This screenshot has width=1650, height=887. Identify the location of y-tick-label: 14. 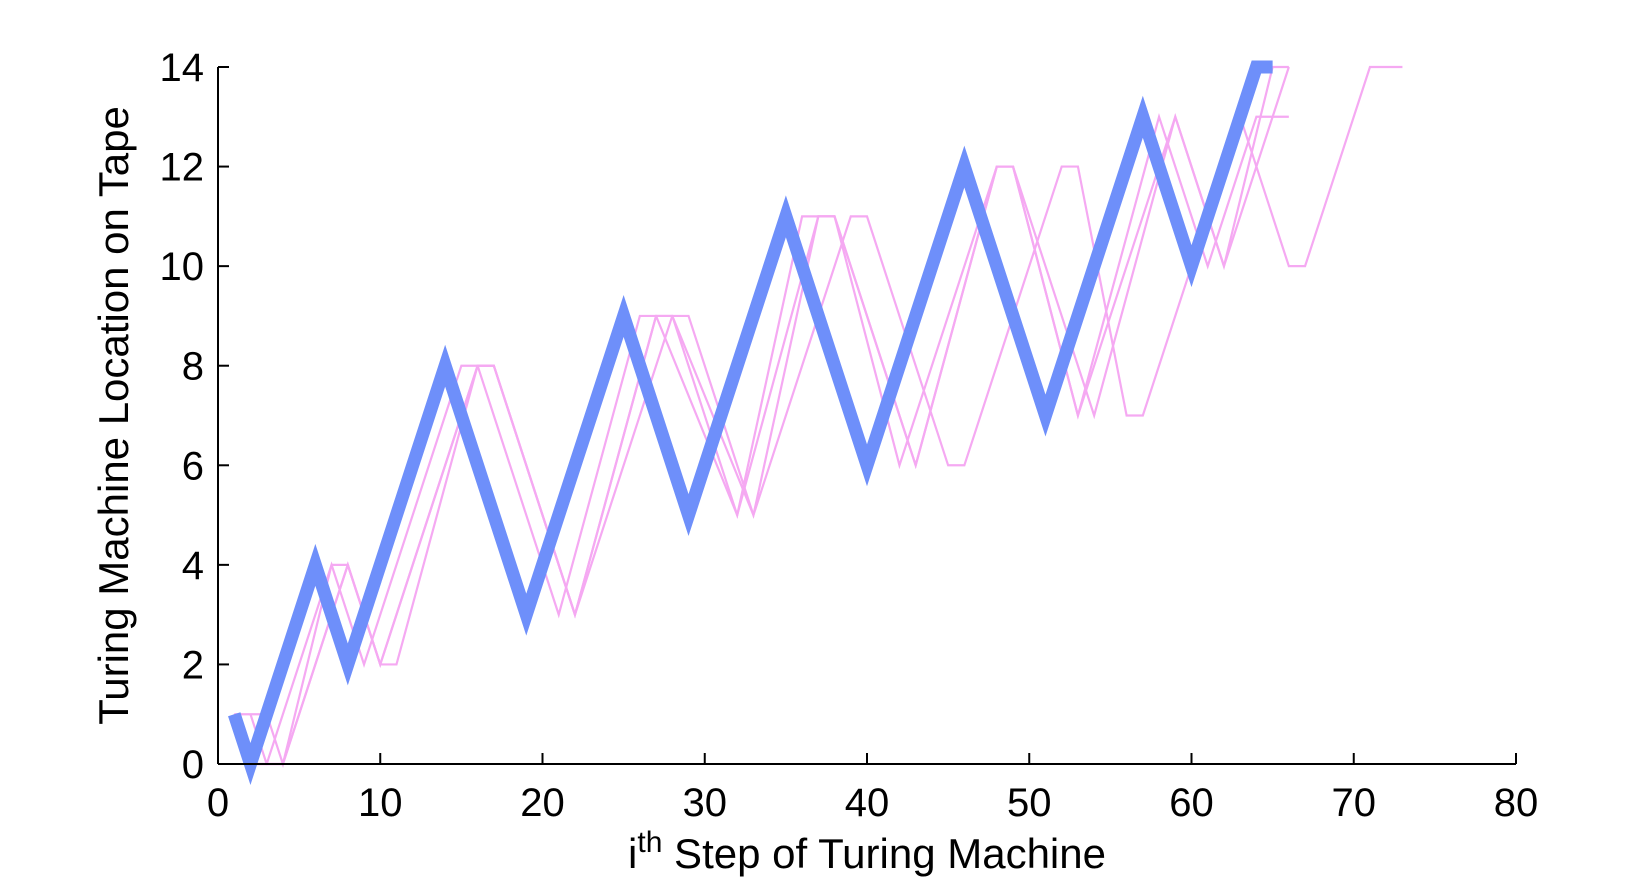
(182, 68).